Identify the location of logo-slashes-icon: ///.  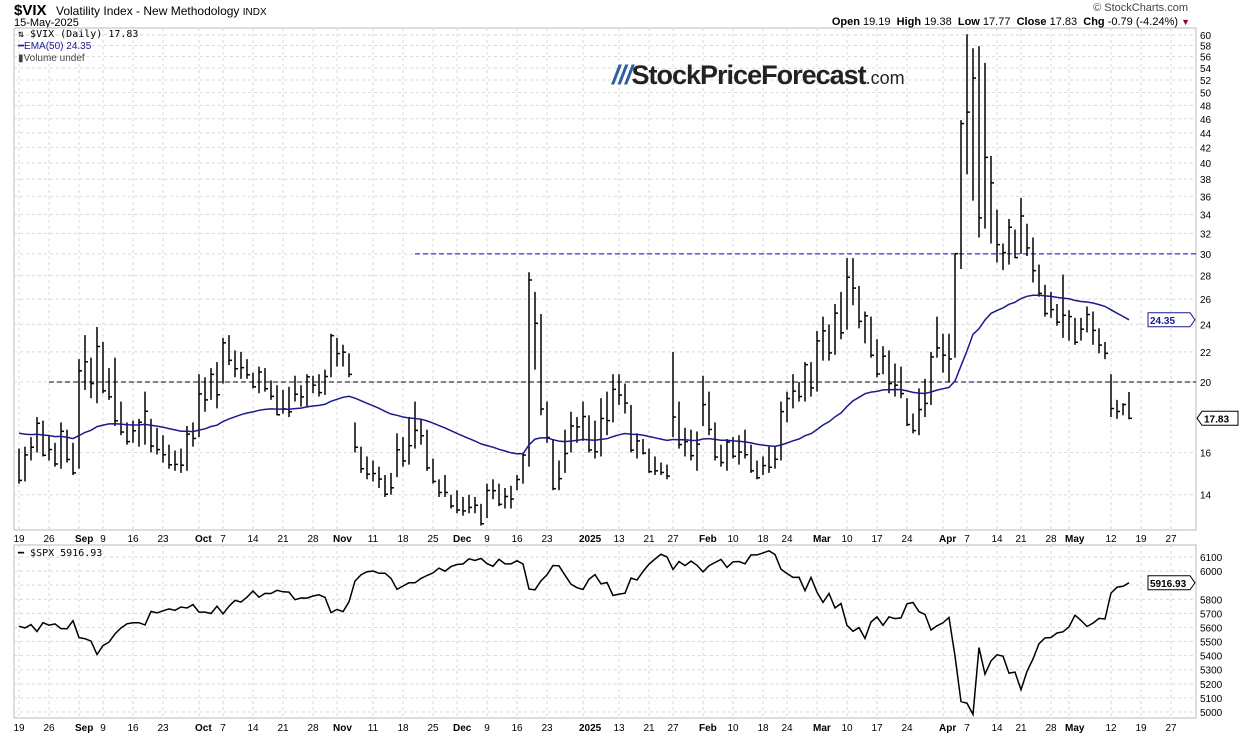
(622, 75).